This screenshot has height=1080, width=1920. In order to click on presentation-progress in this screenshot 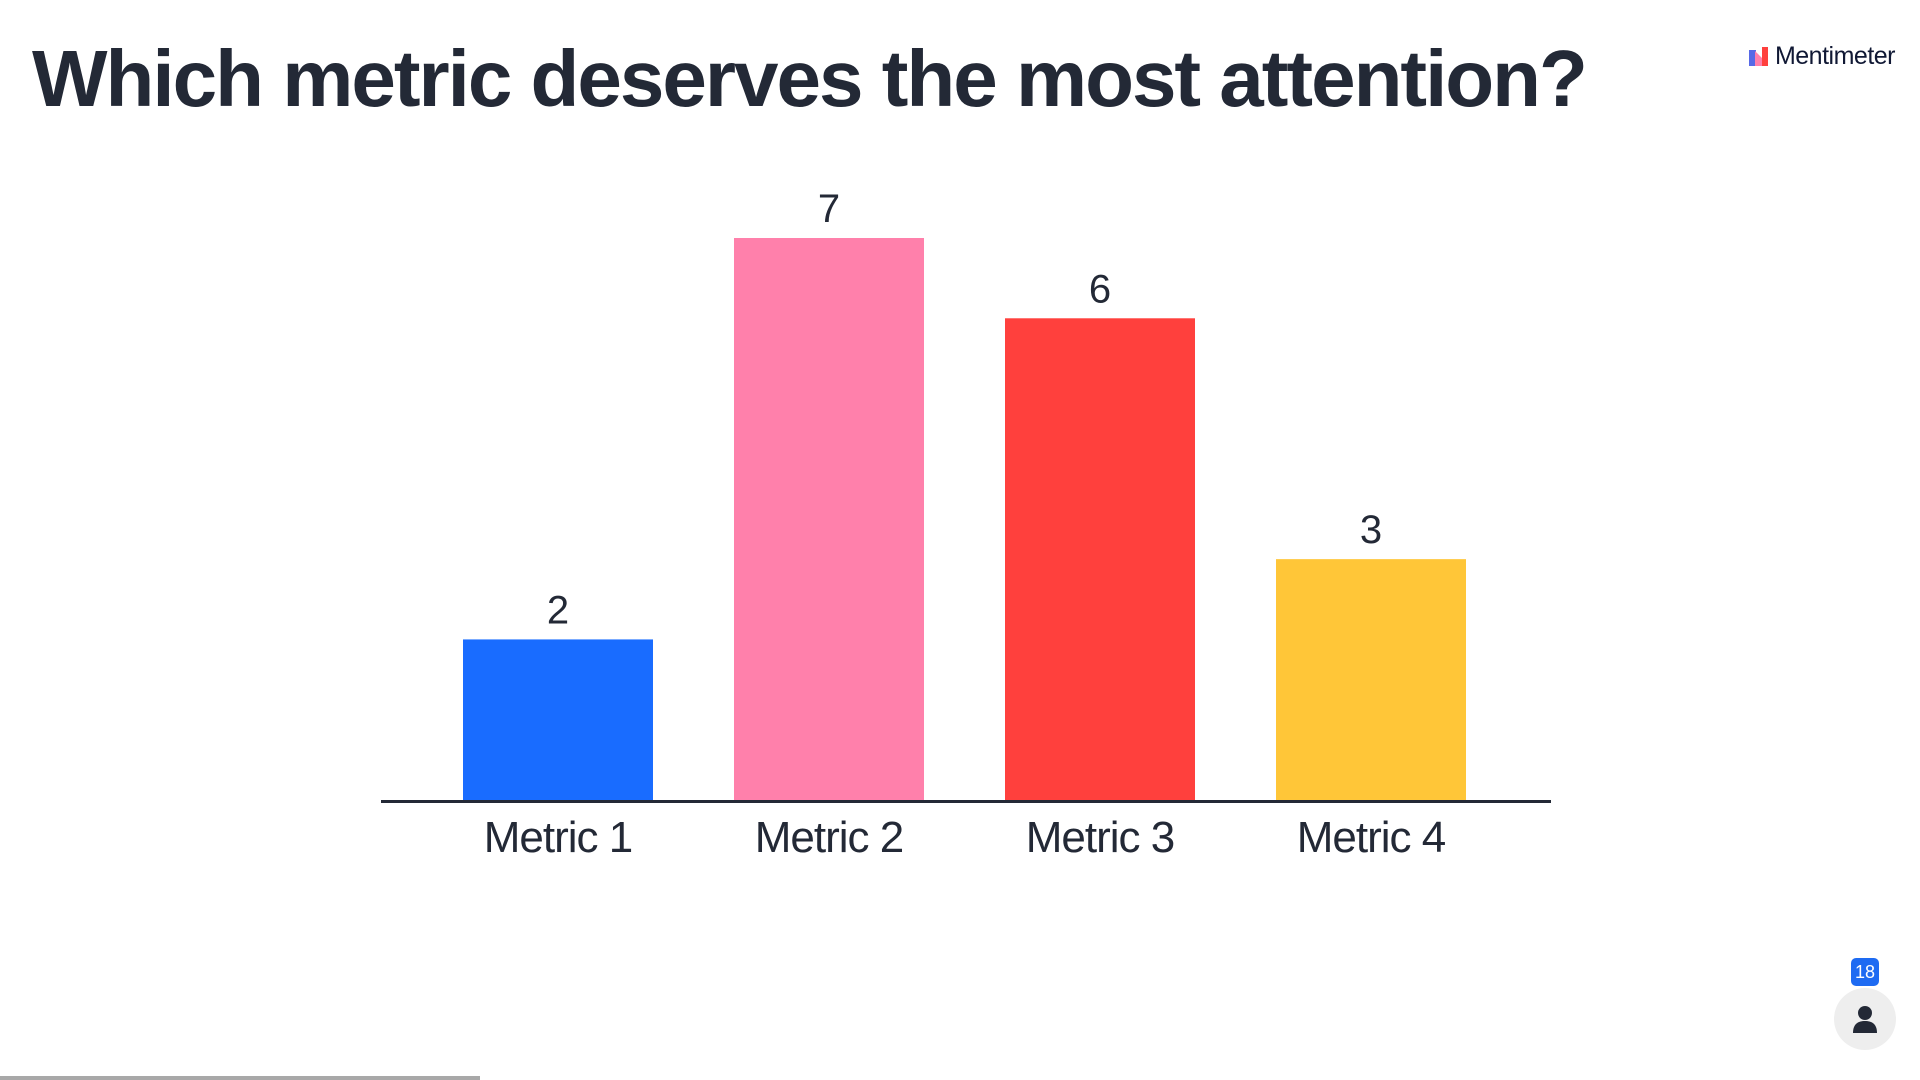, I will do `click(960, 1078)`.